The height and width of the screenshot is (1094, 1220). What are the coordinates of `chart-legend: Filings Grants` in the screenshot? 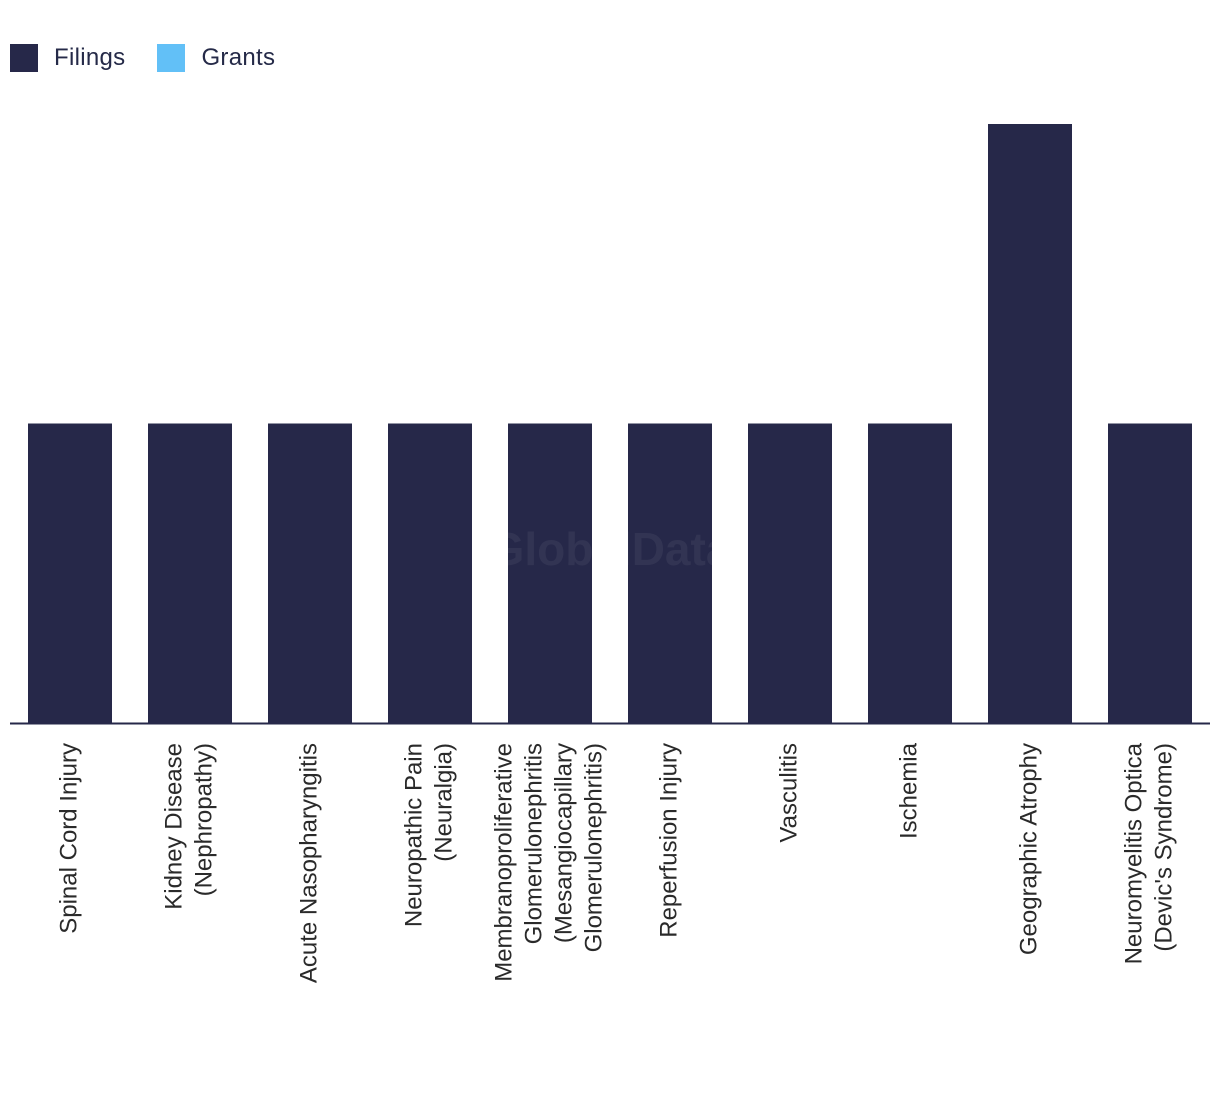 It's located at (158, 58).